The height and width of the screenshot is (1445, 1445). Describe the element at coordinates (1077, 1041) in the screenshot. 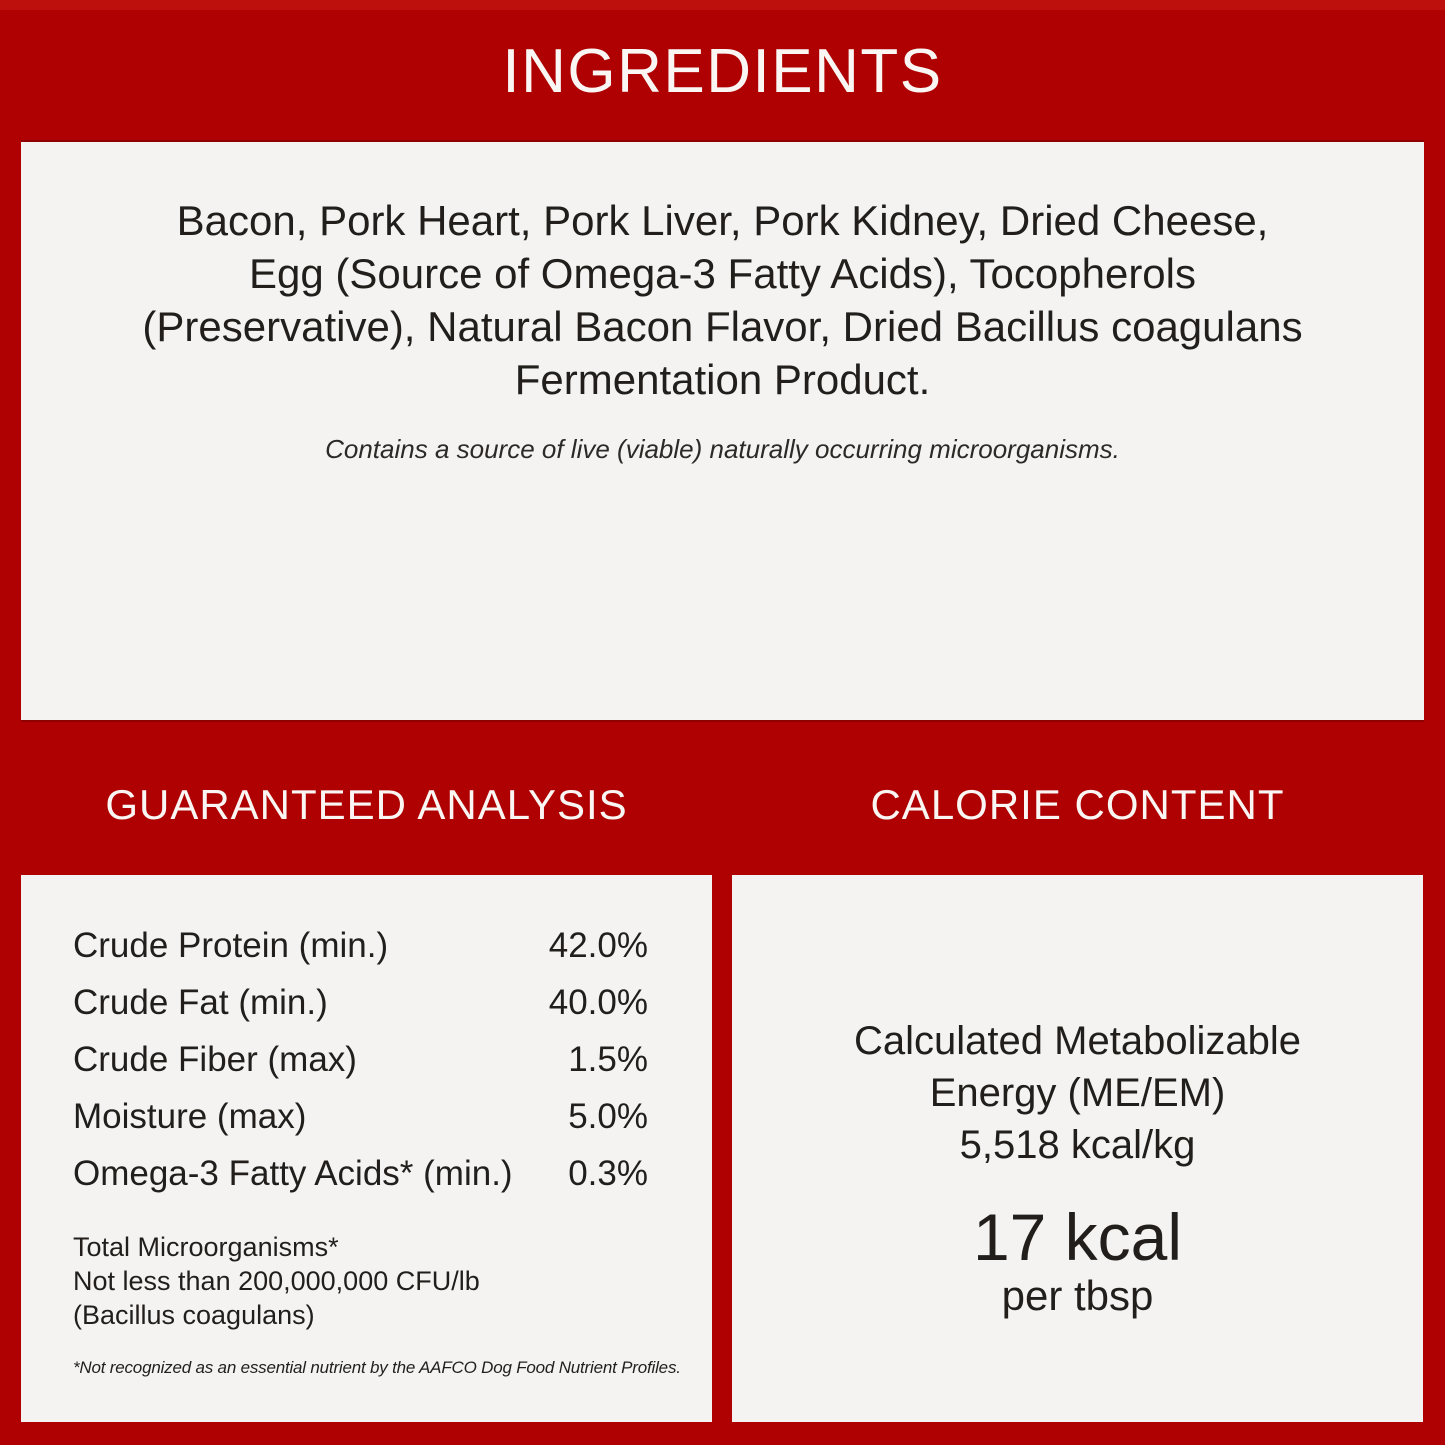

I see `metabolizable-energy-line-1: Calculated Metabolizable` at that location.